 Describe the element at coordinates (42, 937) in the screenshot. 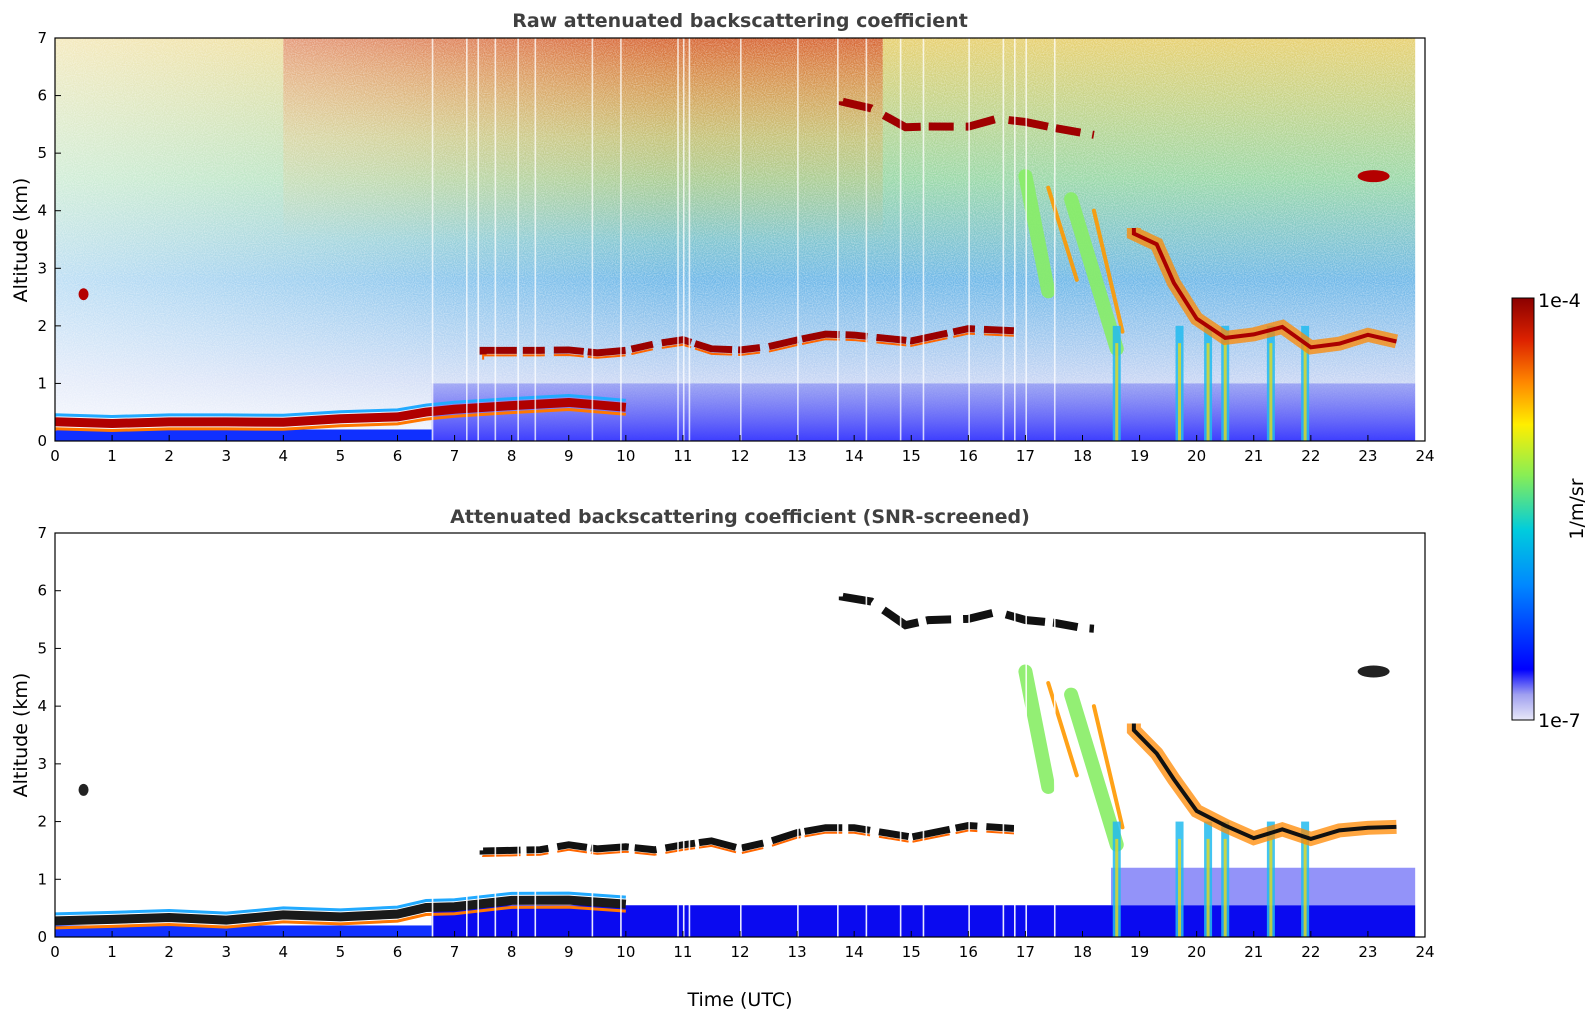

I see `y-tick-label: 0` at that location.